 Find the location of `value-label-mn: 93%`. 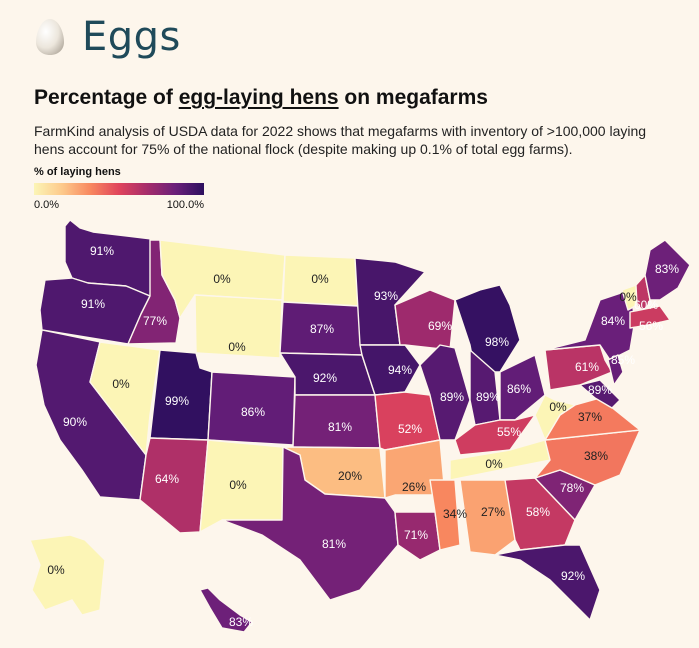

value-label-mn: 93% is located at coordinates (386, 296).